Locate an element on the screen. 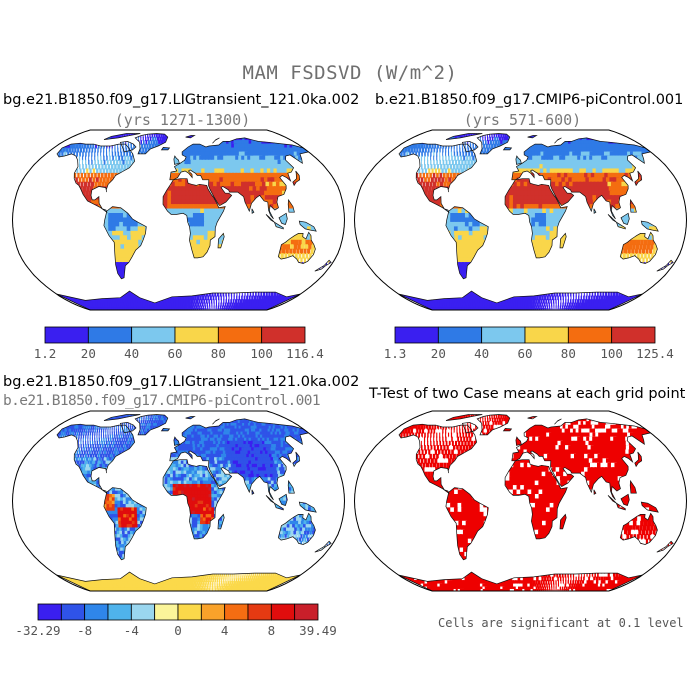 This screenshot has height=700, width=700. map-panel-picontrol is located at coordinates (520, 220).